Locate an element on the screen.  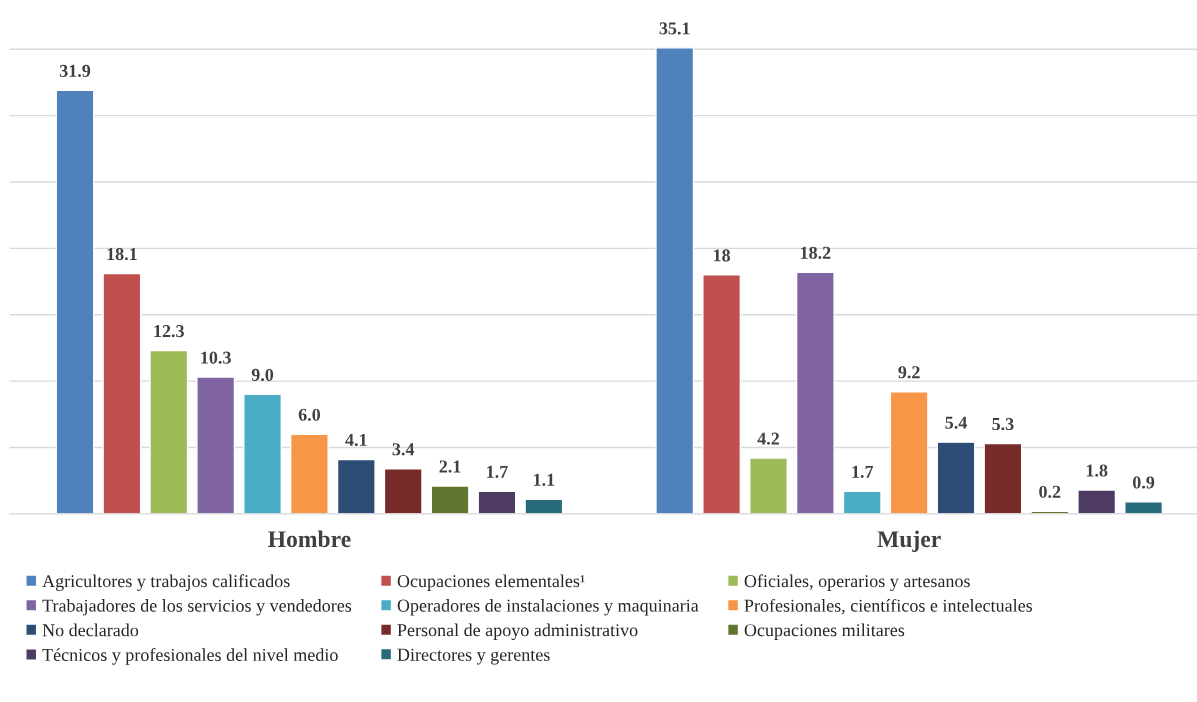
data-label: 9.0 is located at coordinates (262, 375).